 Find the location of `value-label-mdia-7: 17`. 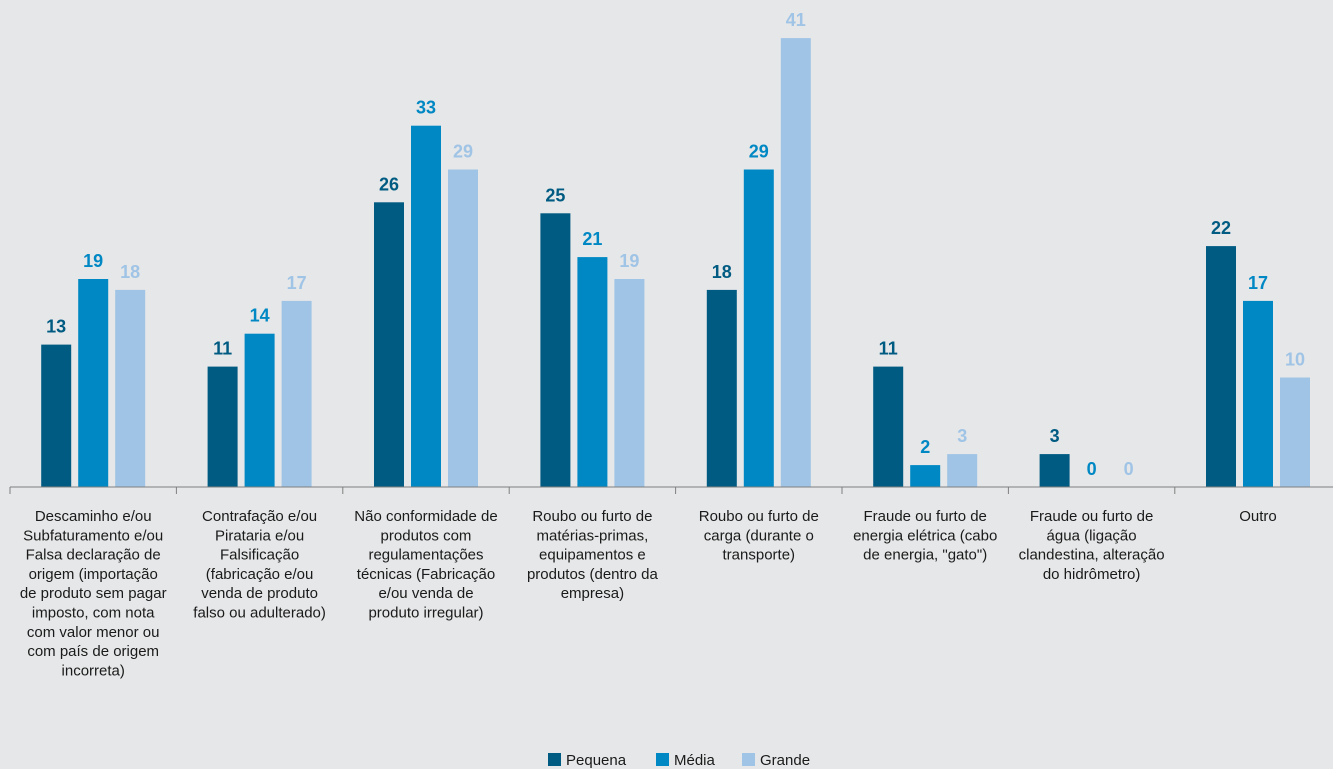

value-label-mdia-7: 17 is located at coordinates (1258, 283).